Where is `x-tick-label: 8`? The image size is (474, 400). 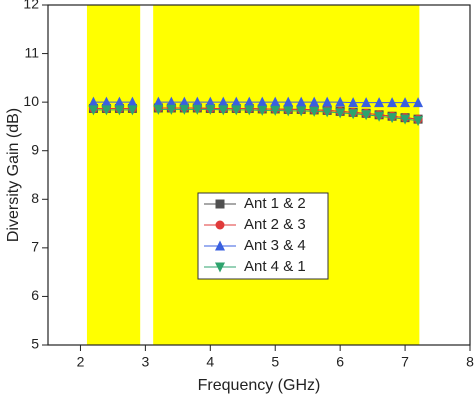
x-tick-label: 8 is located at coordinates (470, 362).